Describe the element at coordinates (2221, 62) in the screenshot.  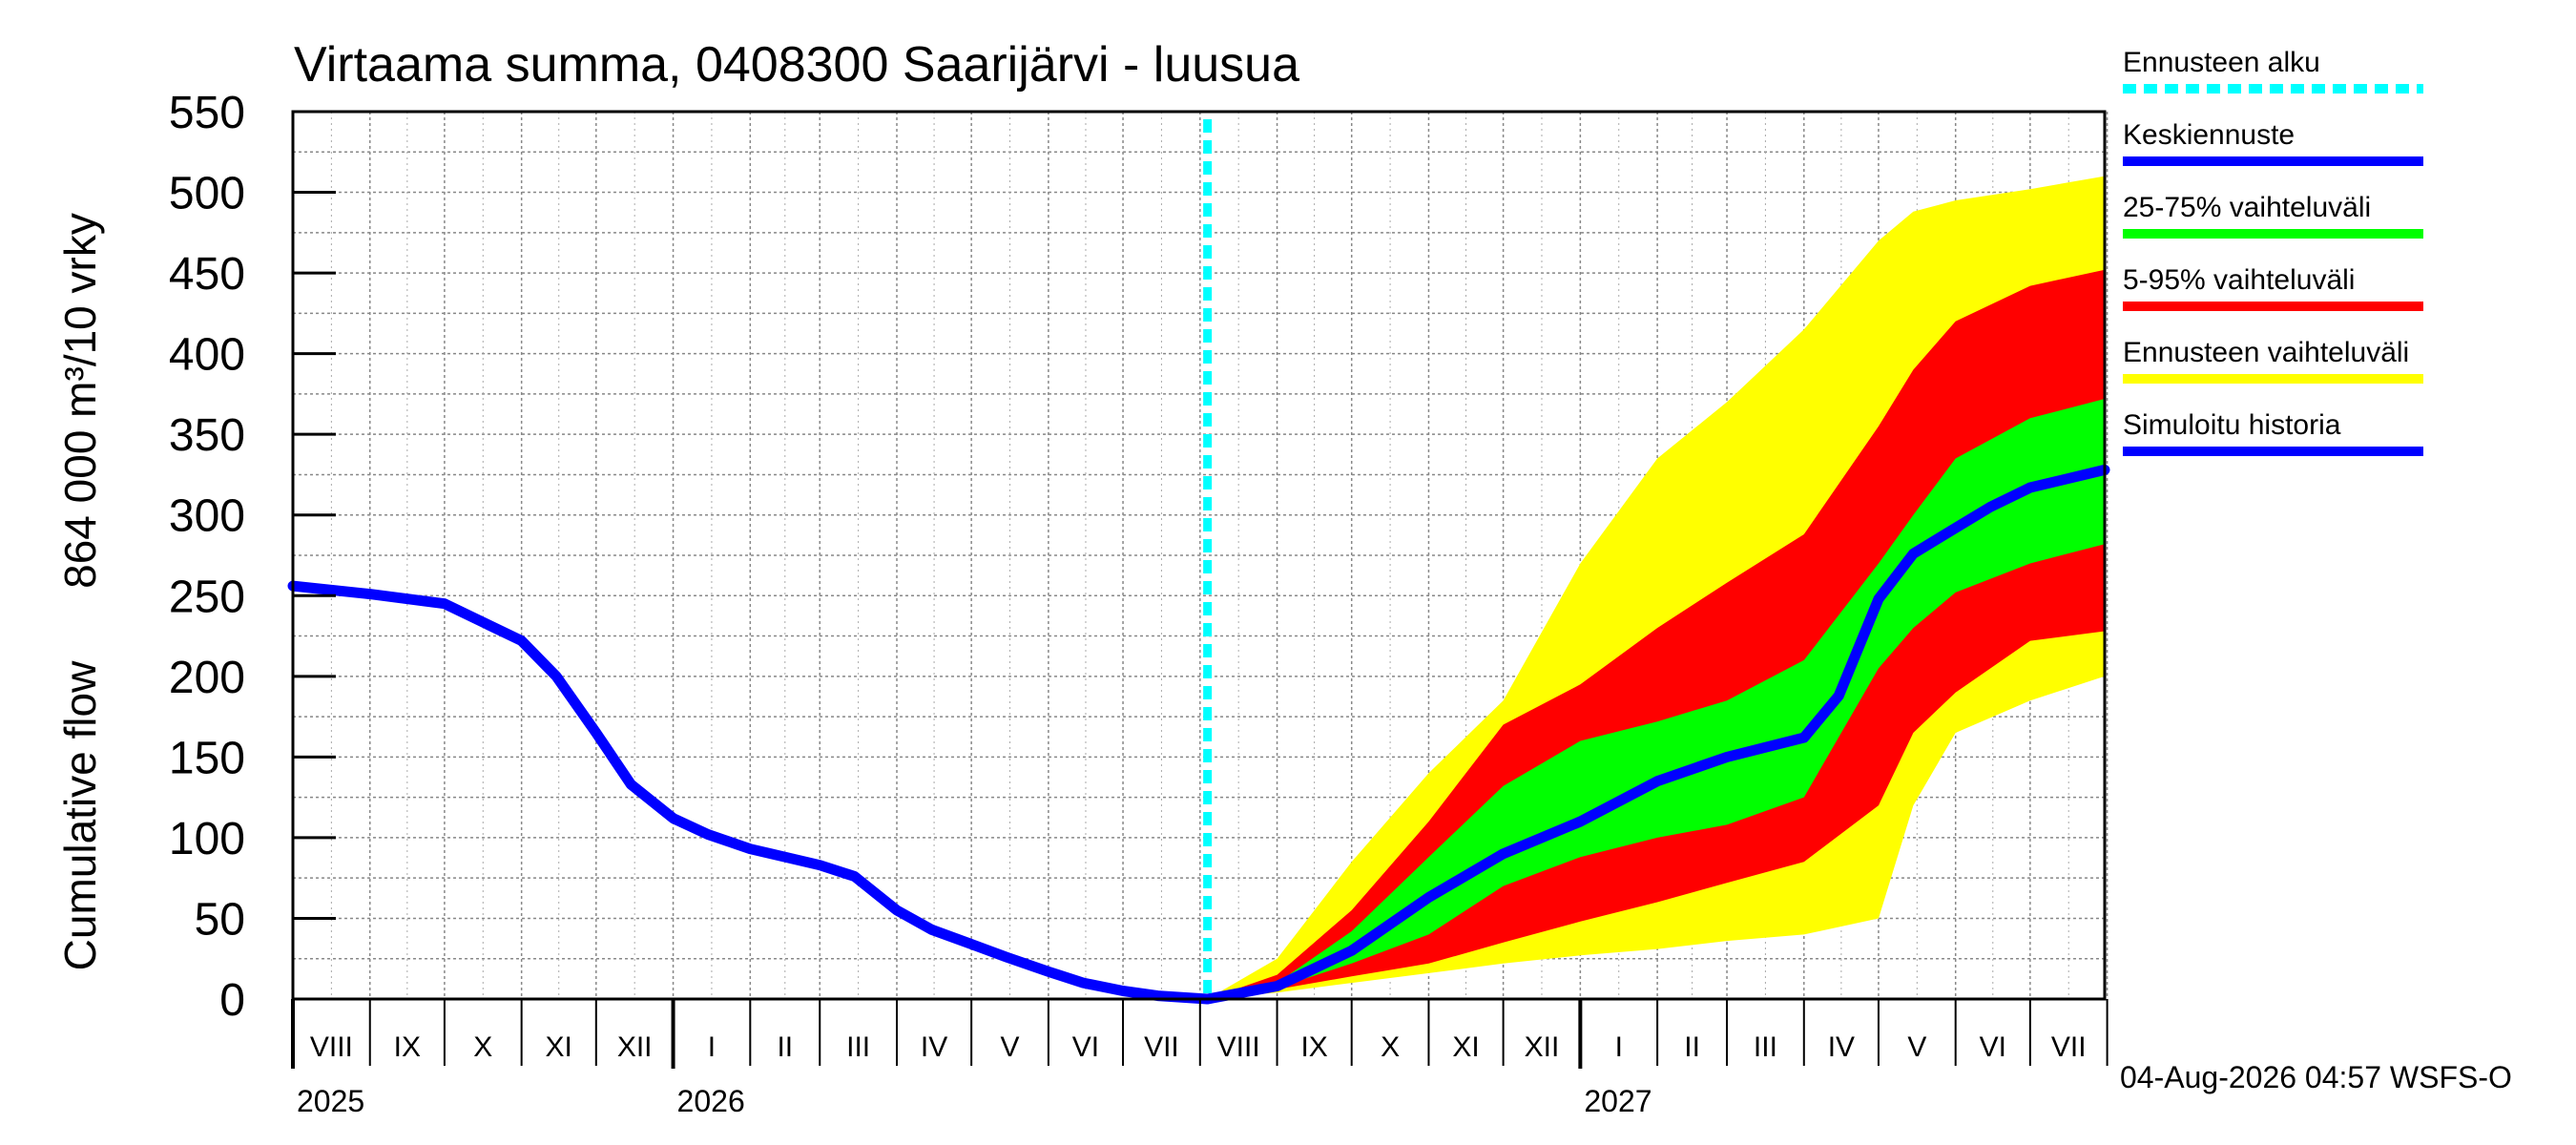
I see `legend-label: Ennusteen alku` at that location.